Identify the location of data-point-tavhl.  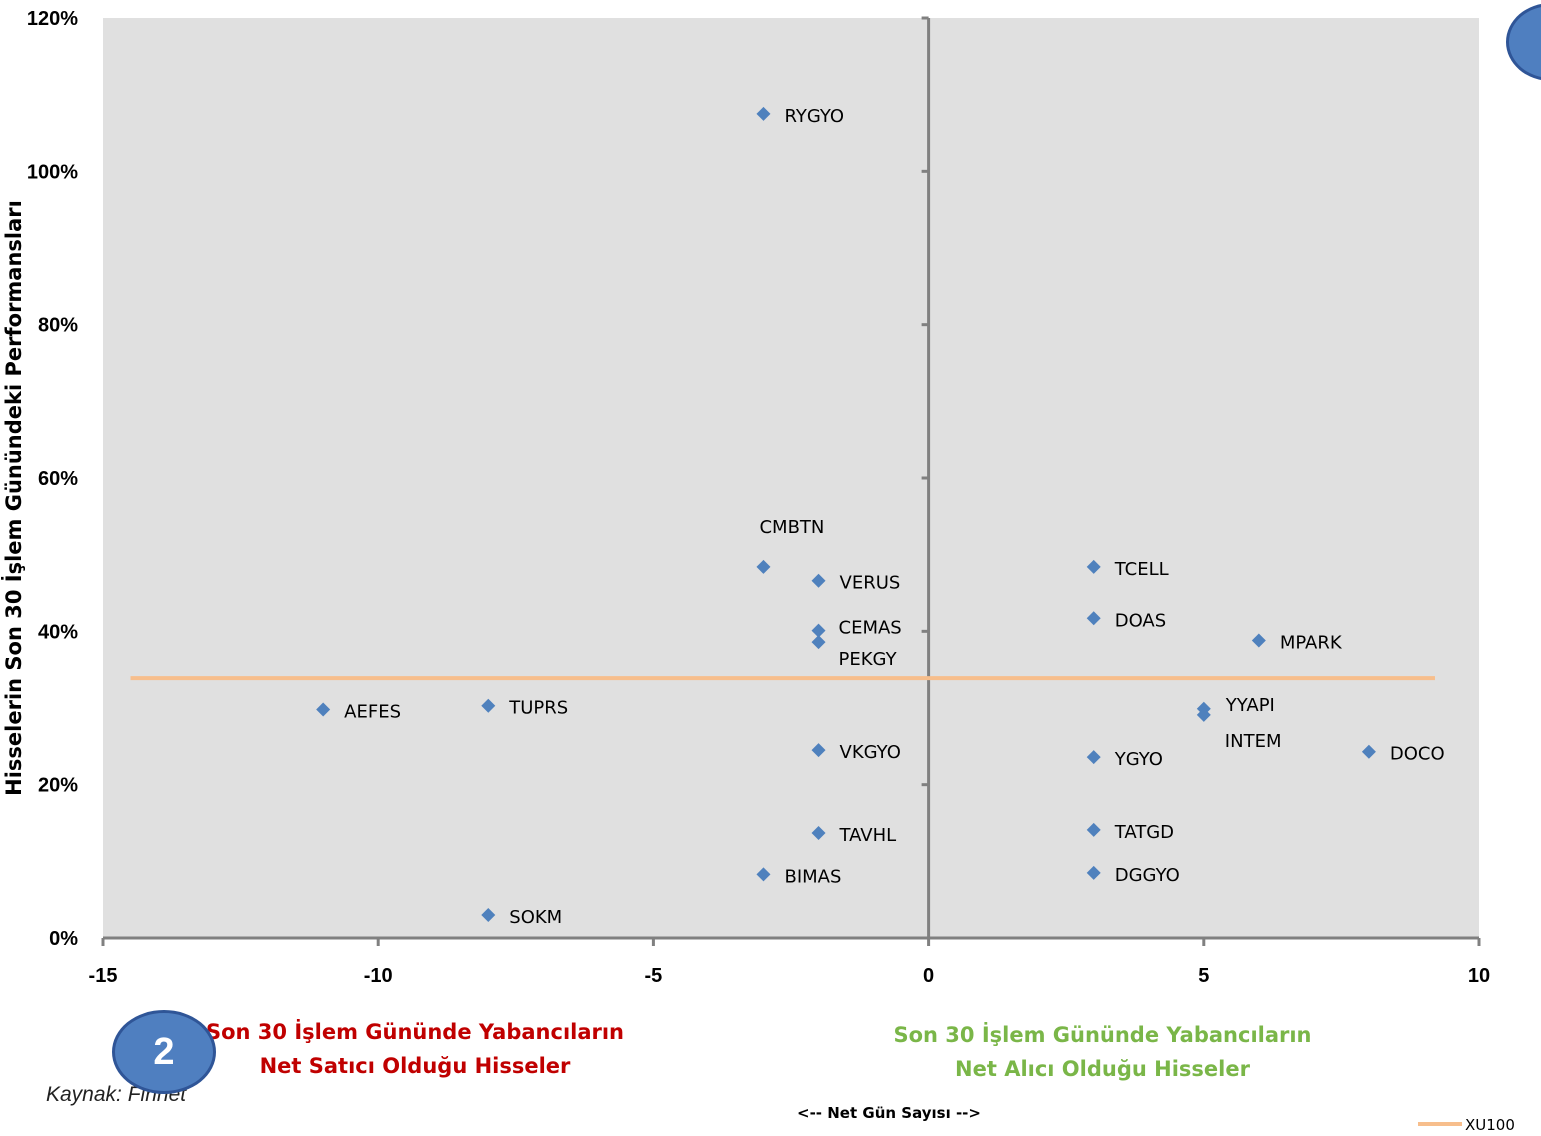
(818, 832).